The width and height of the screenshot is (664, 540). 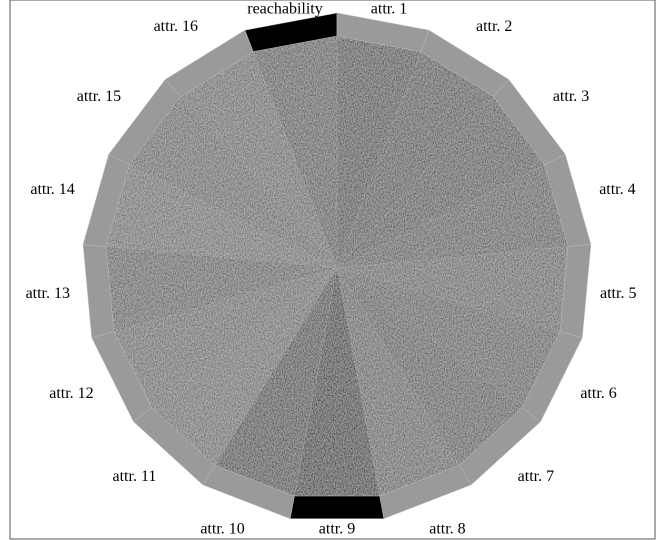 I want to click on segment-label: attr. 8, so click(x=447, y=529).